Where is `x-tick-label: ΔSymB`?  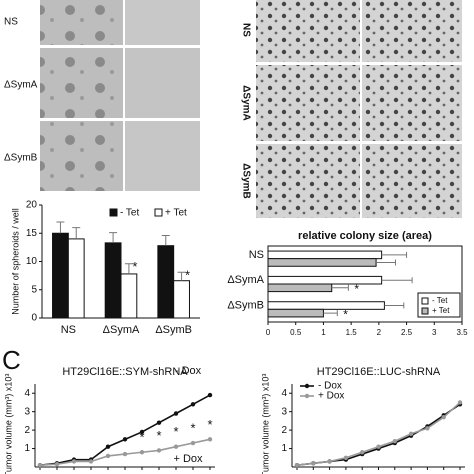 x-tick-label: ΔSymB is located at coordinates (173, 330).